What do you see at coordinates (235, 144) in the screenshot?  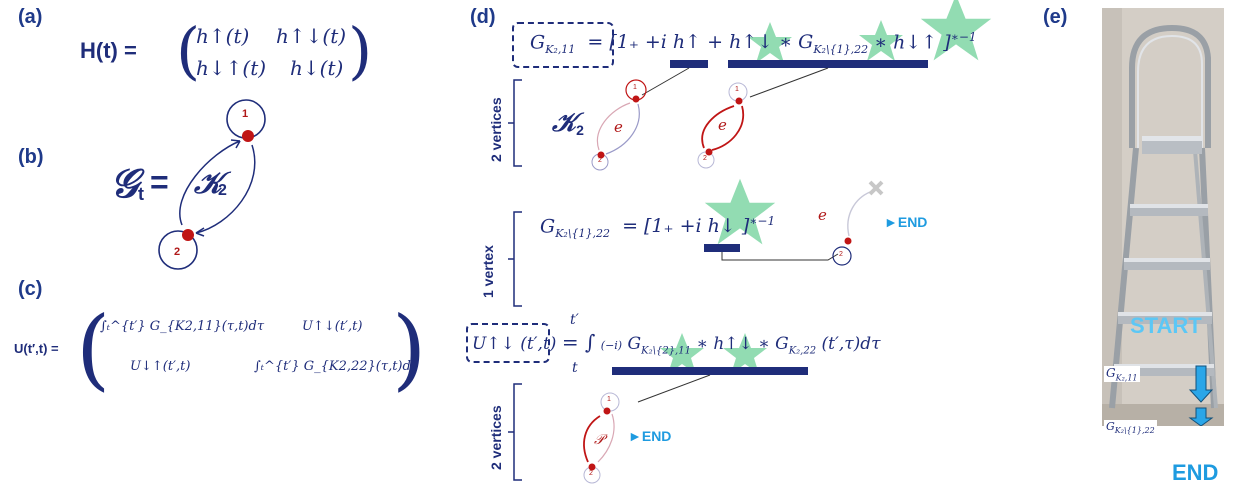 I see `arrowhead-up` at bounding box center [235, 144].